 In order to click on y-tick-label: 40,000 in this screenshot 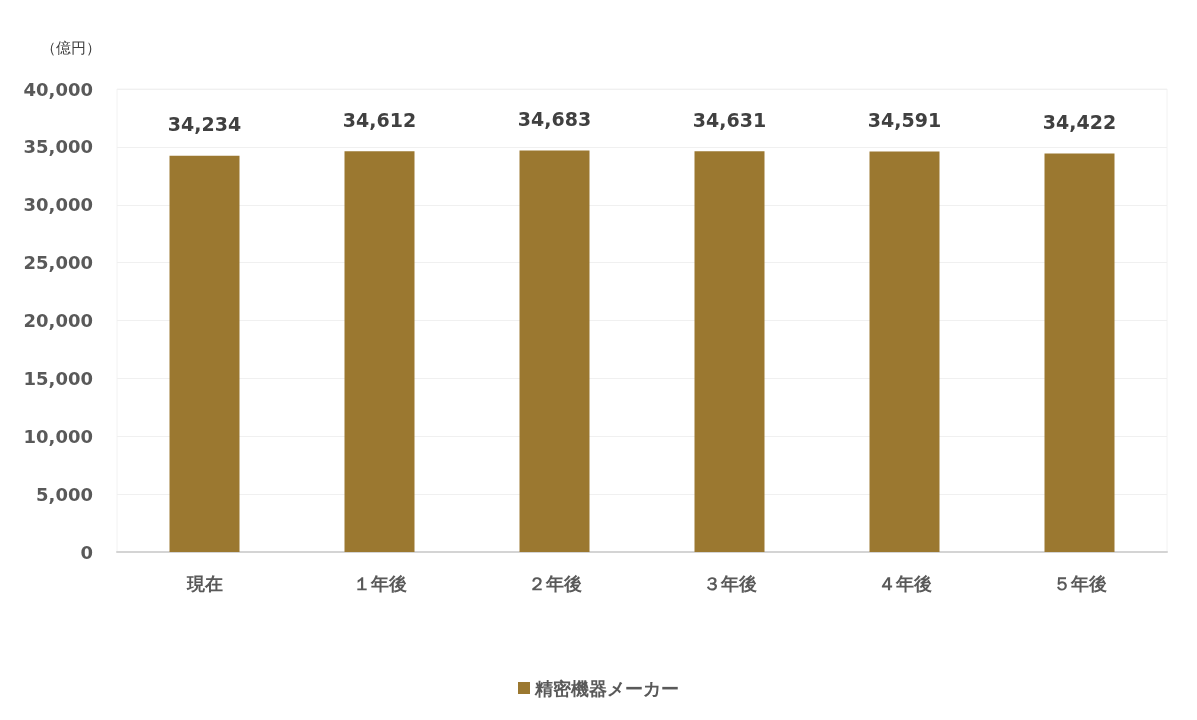, I will do `click(58, 89)`.